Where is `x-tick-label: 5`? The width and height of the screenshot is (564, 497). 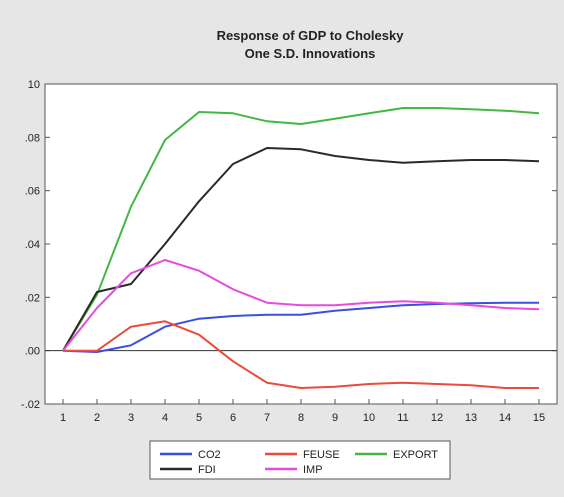
x-tick-label: 5 is located at coordinates (199, 418).